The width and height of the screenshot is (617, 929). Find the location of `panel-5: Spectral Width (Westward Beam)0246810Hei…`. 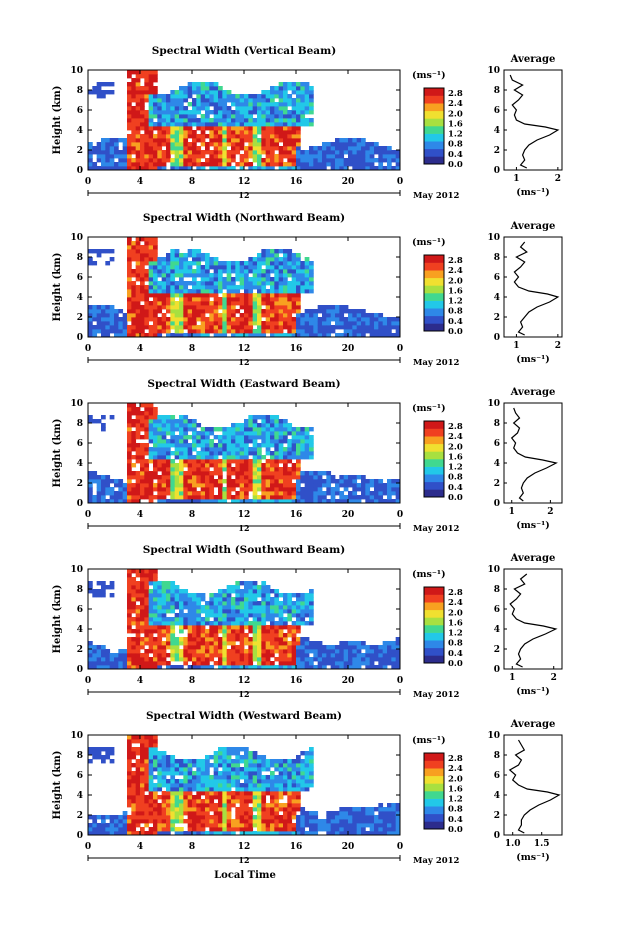

panel-5: Spectral Width (Westward Beam)0246810Hei… is located at coordinates (307, 788).